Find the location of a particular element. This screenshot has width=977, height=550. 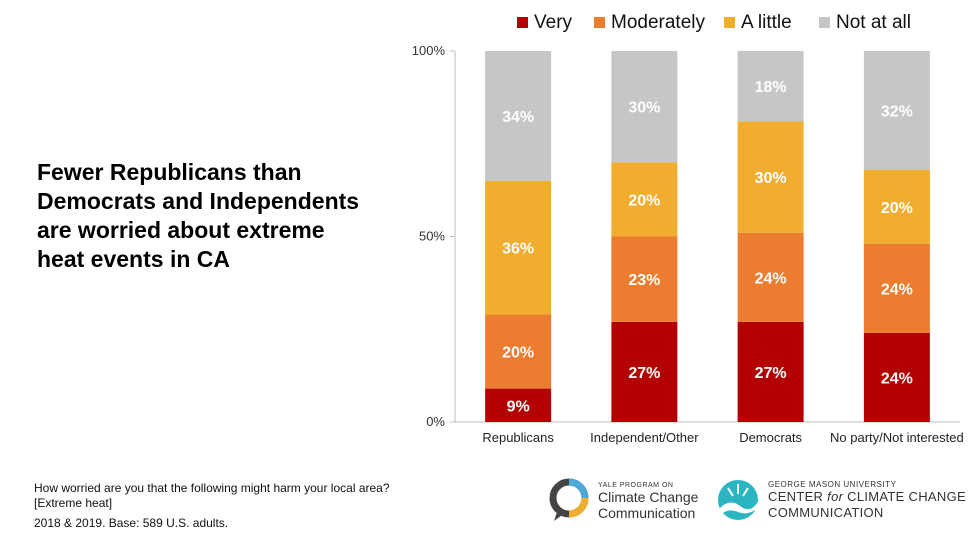

data-label: 32% is located at coordinates (897, 111).